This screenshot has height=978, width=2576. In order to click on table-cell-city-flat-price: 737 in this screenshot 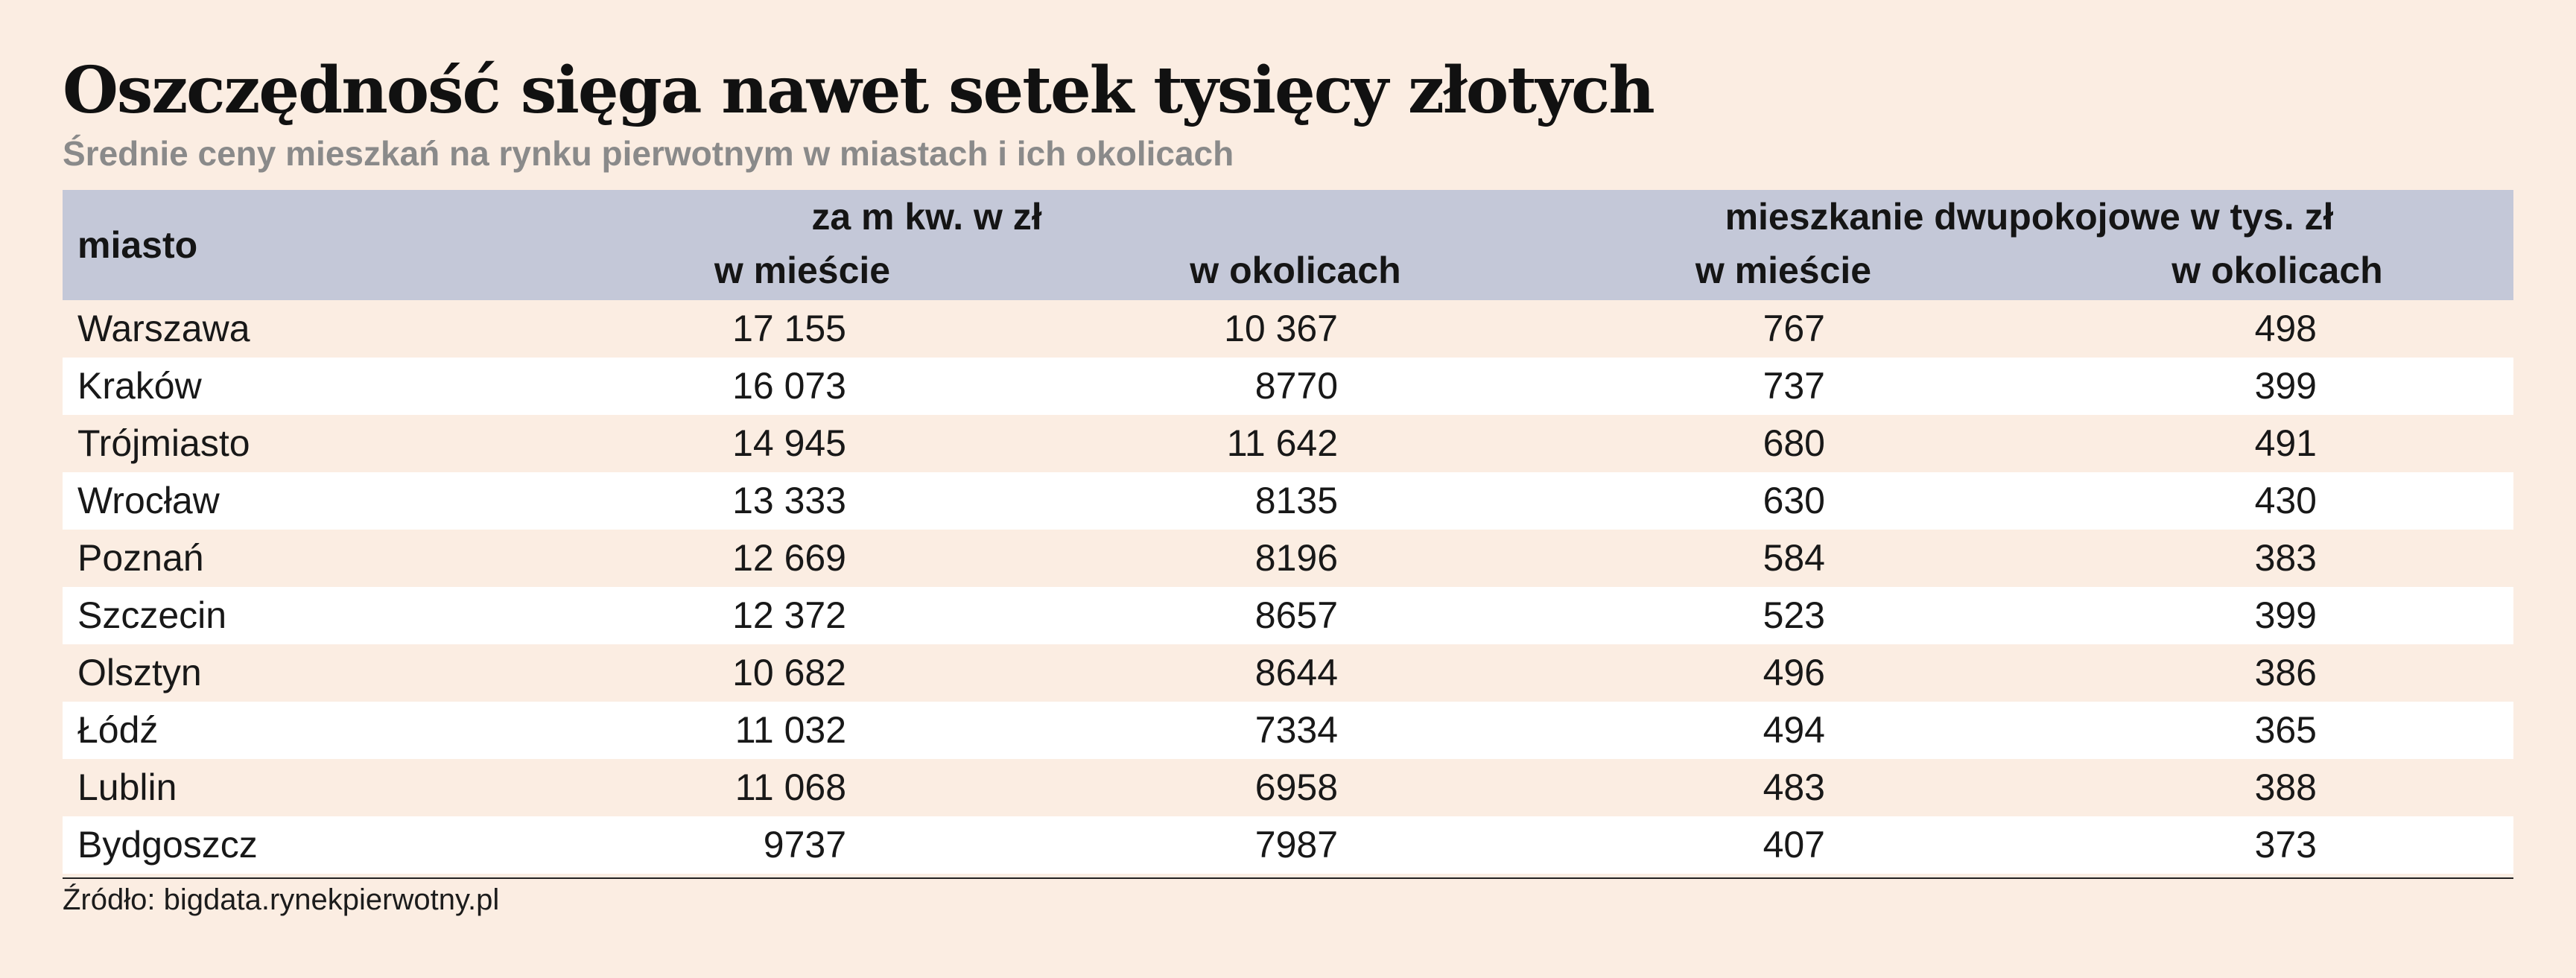, I will do `click(1794, 386)`.